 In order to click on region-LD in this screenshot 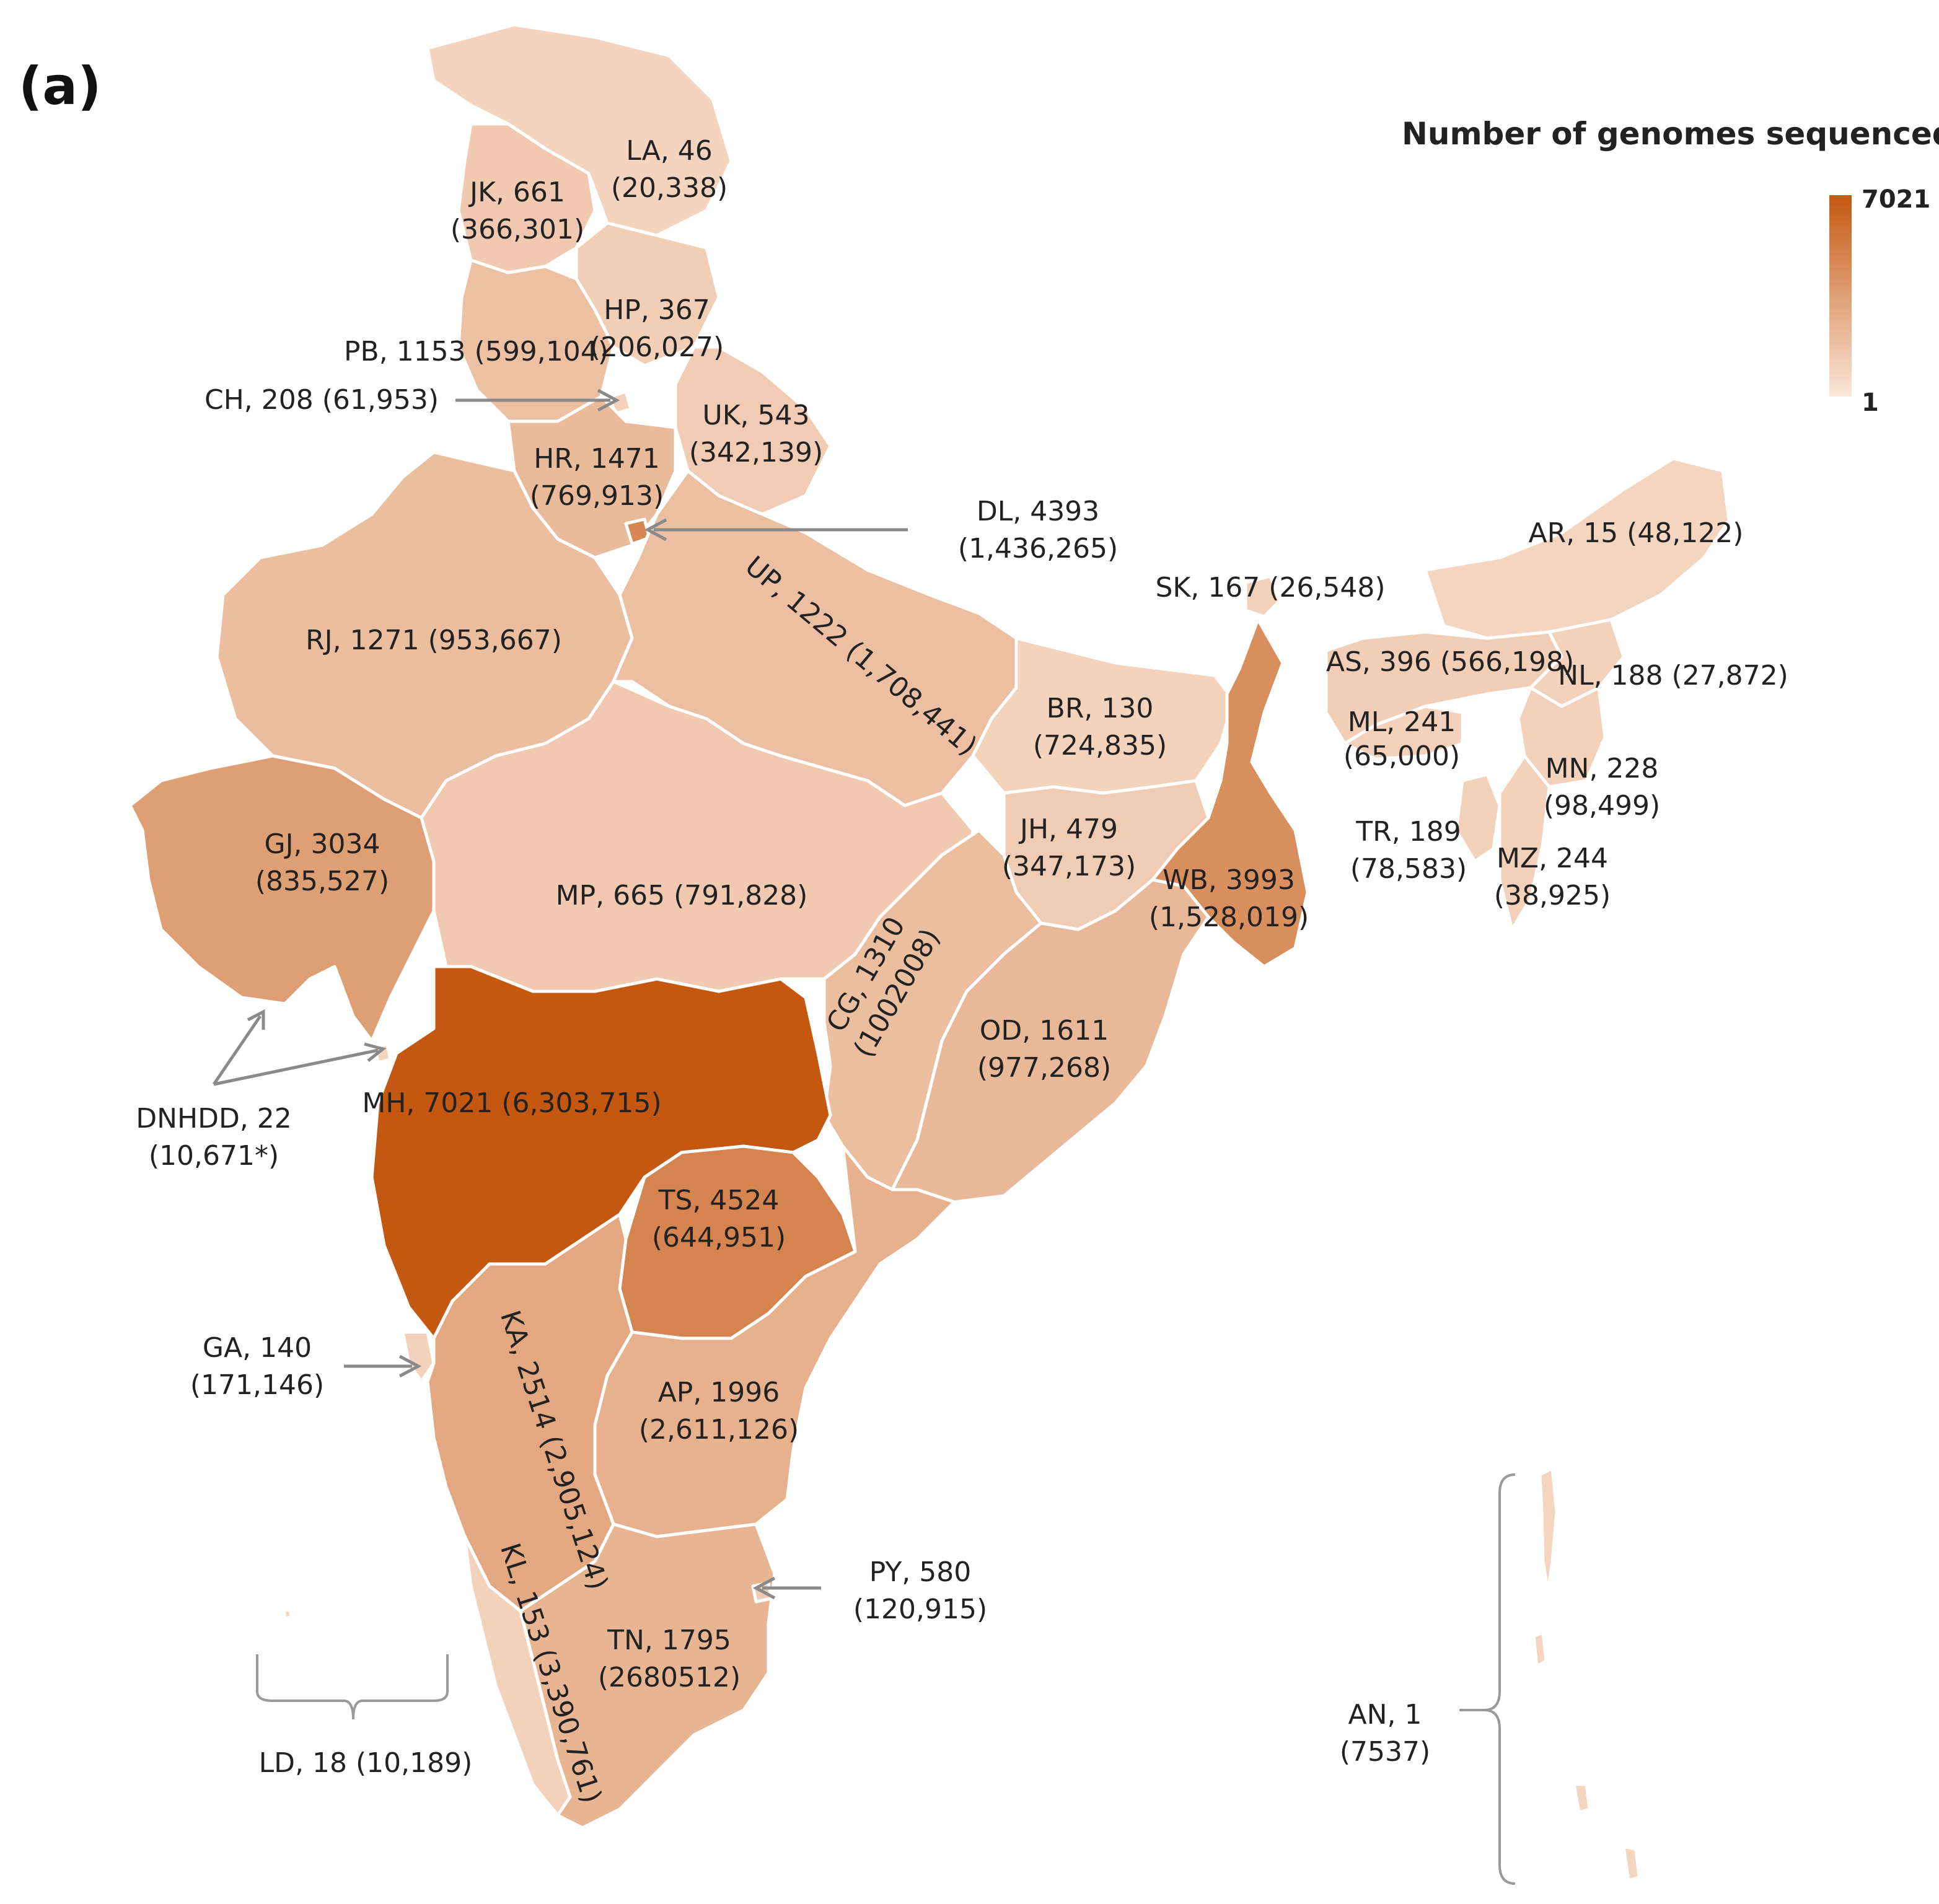, I will do `click(287, 1614)`.